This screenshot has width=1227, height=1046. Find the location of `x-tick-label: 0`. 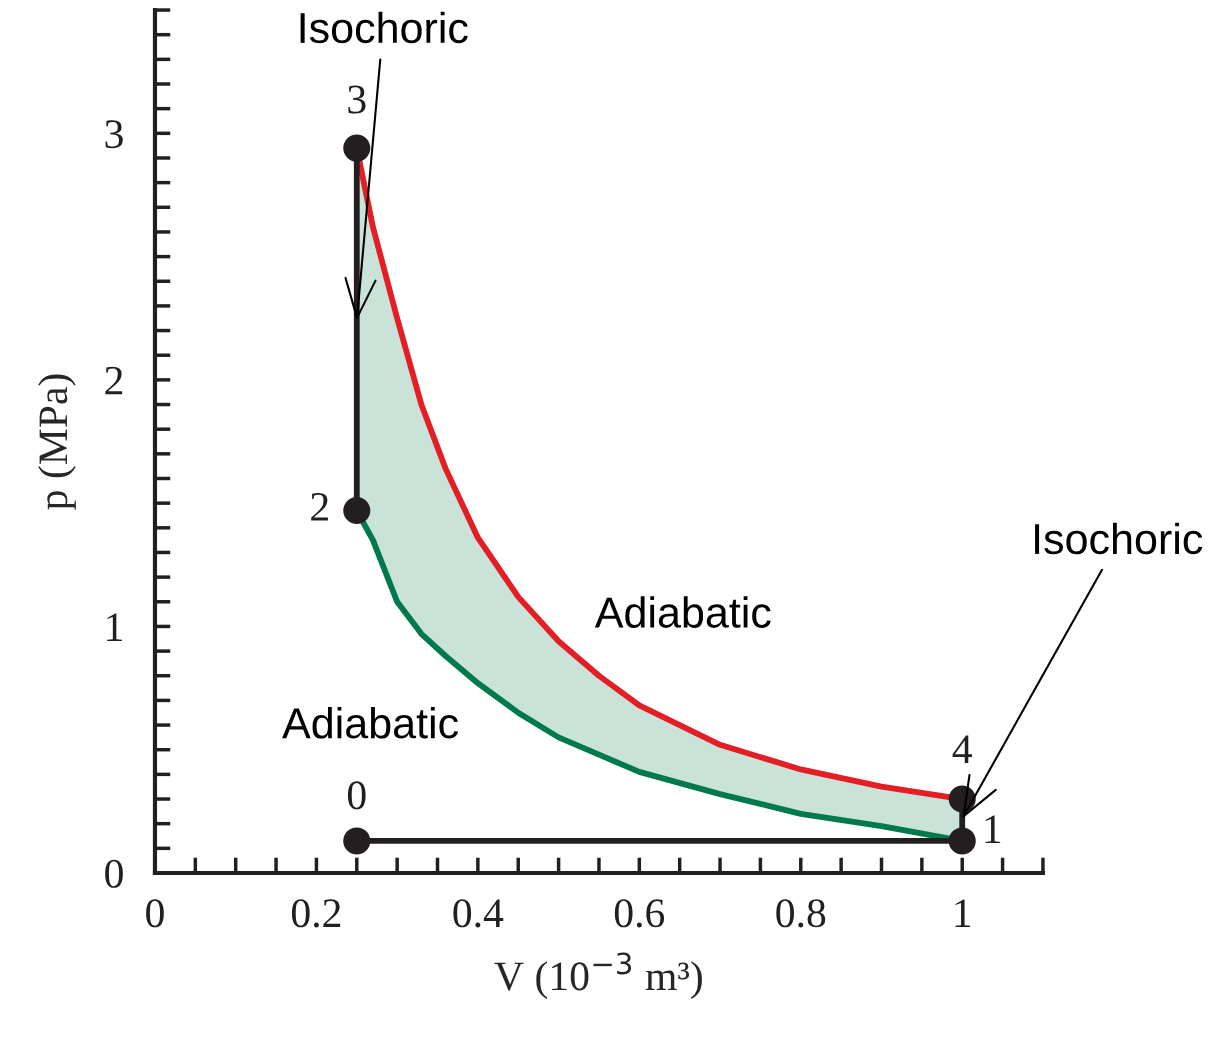

x-tick-label: 0 is located at coordinates (155, 913).